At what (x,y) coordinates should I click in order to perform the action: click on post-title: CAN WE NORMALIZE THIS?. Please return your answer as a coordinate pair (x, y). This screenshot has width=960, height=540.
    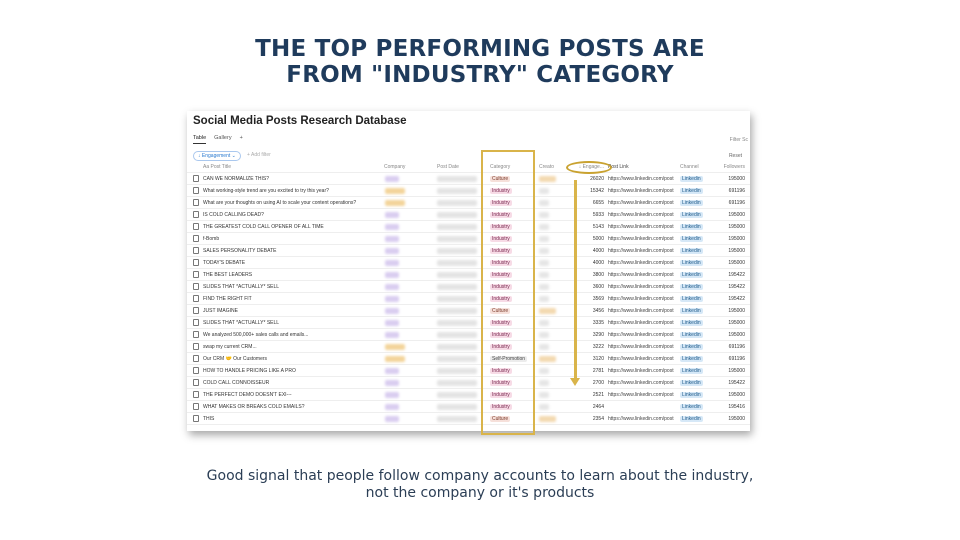
    Looking at the image, I should click on (236, 179).